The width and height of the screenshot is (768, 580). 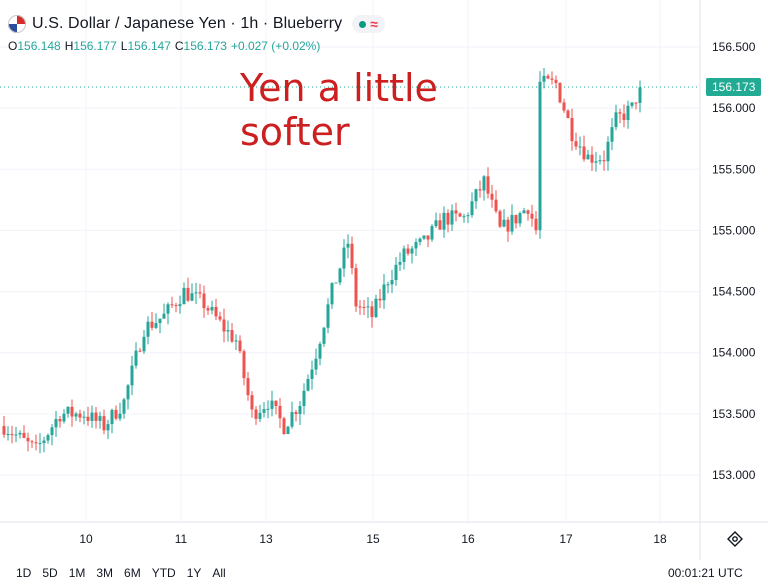 What do you see at coordinates (734, 230) in the screenshot?
I see `y-tick-label: 155.000` at bounding box center [734, 230].